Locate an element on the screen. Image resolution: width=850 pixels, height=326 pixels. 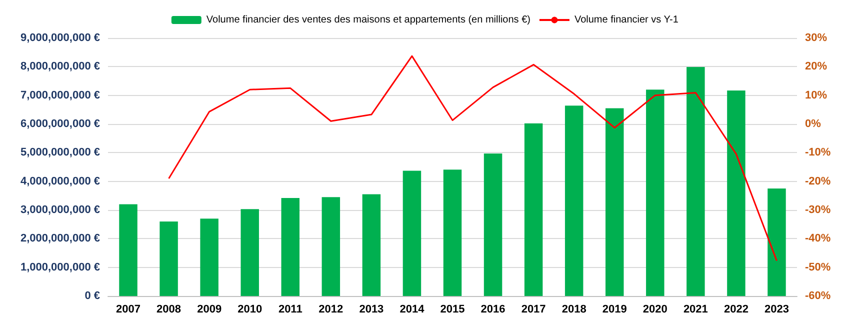
y2-tick-label: -20% is located at coordinates (818, 181).